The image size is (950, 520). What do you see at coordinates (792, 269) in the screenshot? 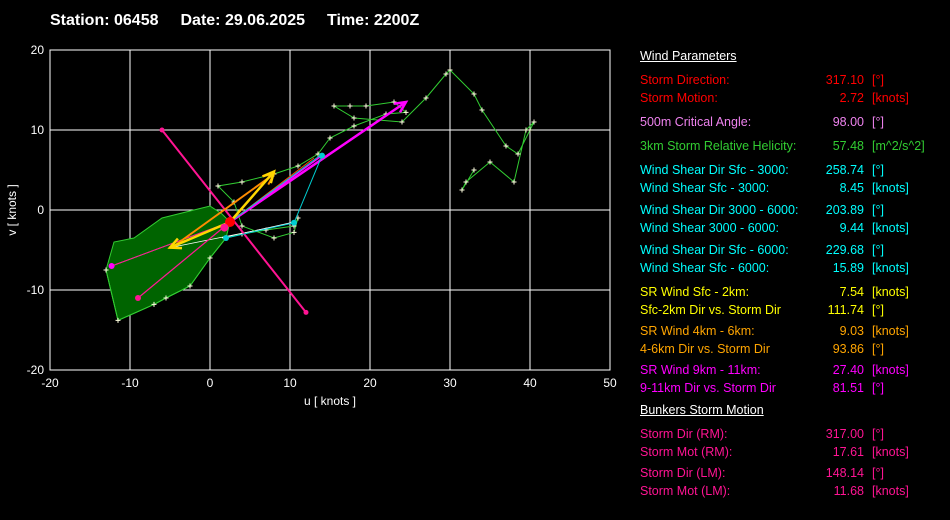
I see `parameter-row: Wind Shear Sfc - 6000: 15.89 [knots]` at bounding box center [792, 269].